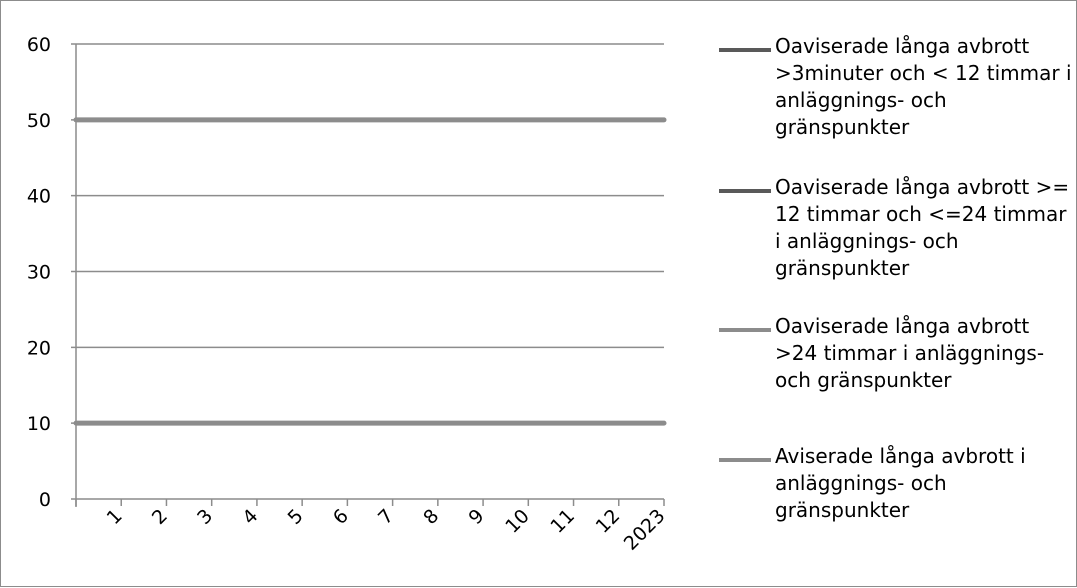  I want to click on x-tick-label-2: 2, so click(160, 517).